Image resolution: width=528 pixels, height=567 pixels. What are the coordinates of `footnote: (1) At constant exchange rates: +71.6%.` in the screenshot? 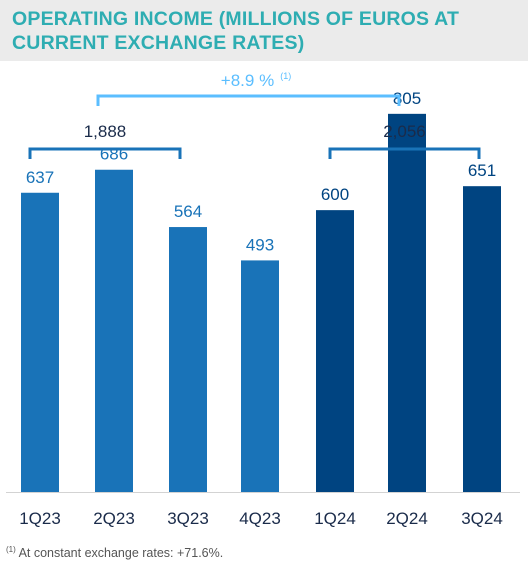 It's located at (114, 552).